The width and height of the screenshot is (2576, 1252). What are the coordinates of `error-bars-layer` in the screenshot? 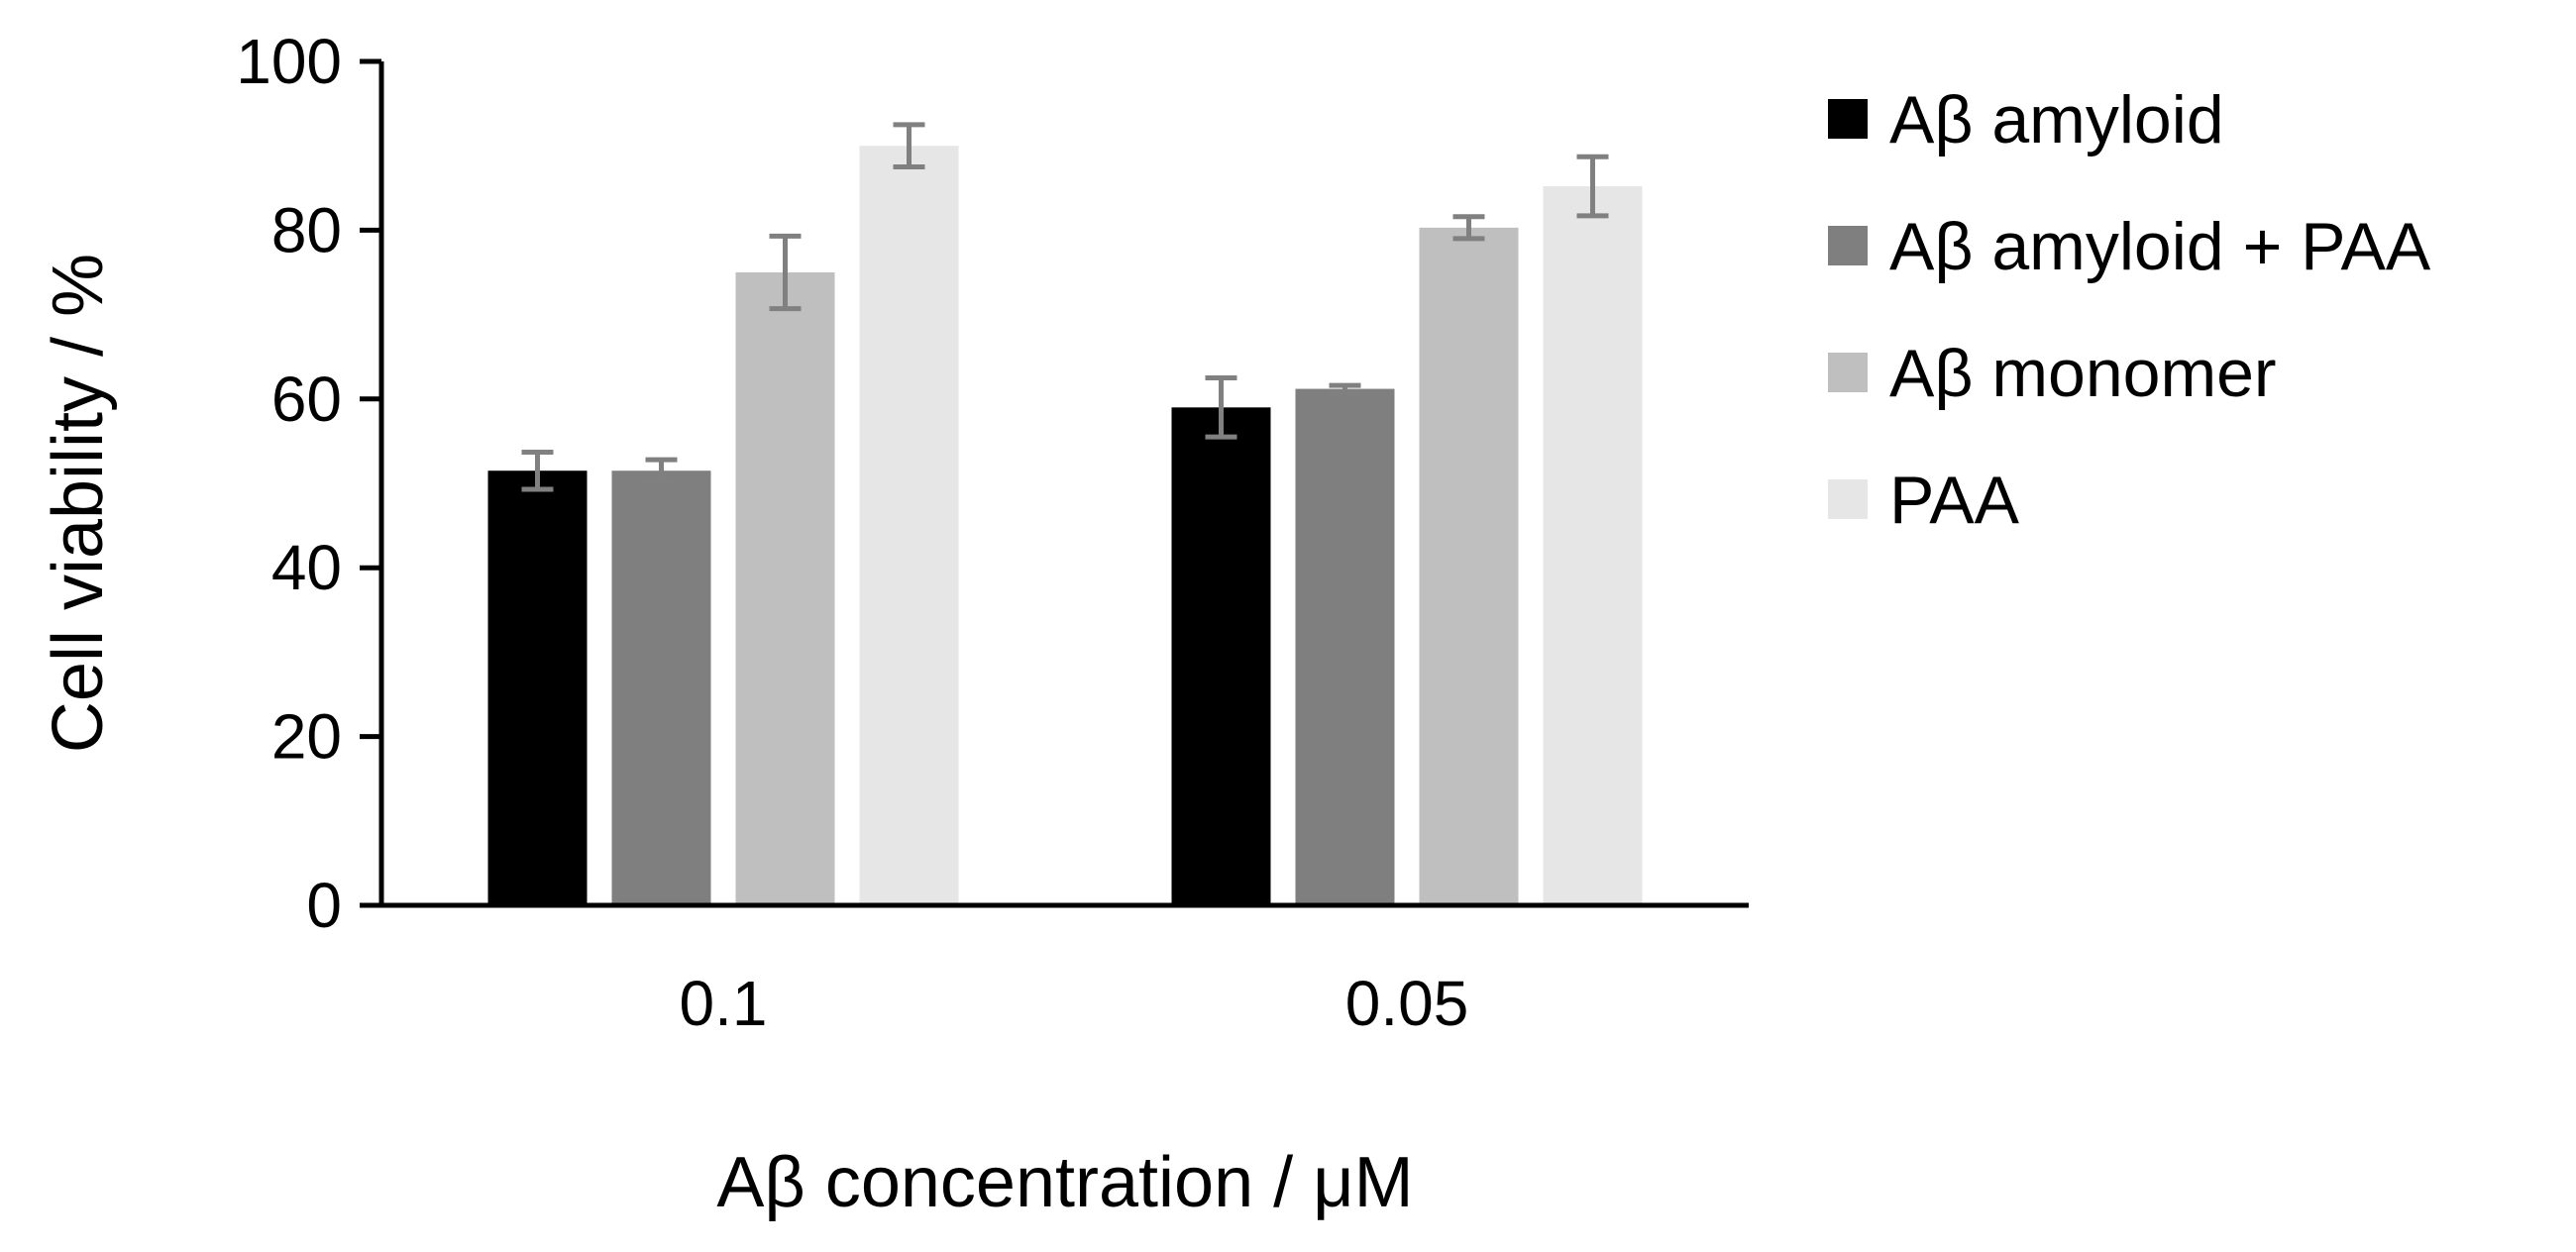 It's located at (1065, 307).